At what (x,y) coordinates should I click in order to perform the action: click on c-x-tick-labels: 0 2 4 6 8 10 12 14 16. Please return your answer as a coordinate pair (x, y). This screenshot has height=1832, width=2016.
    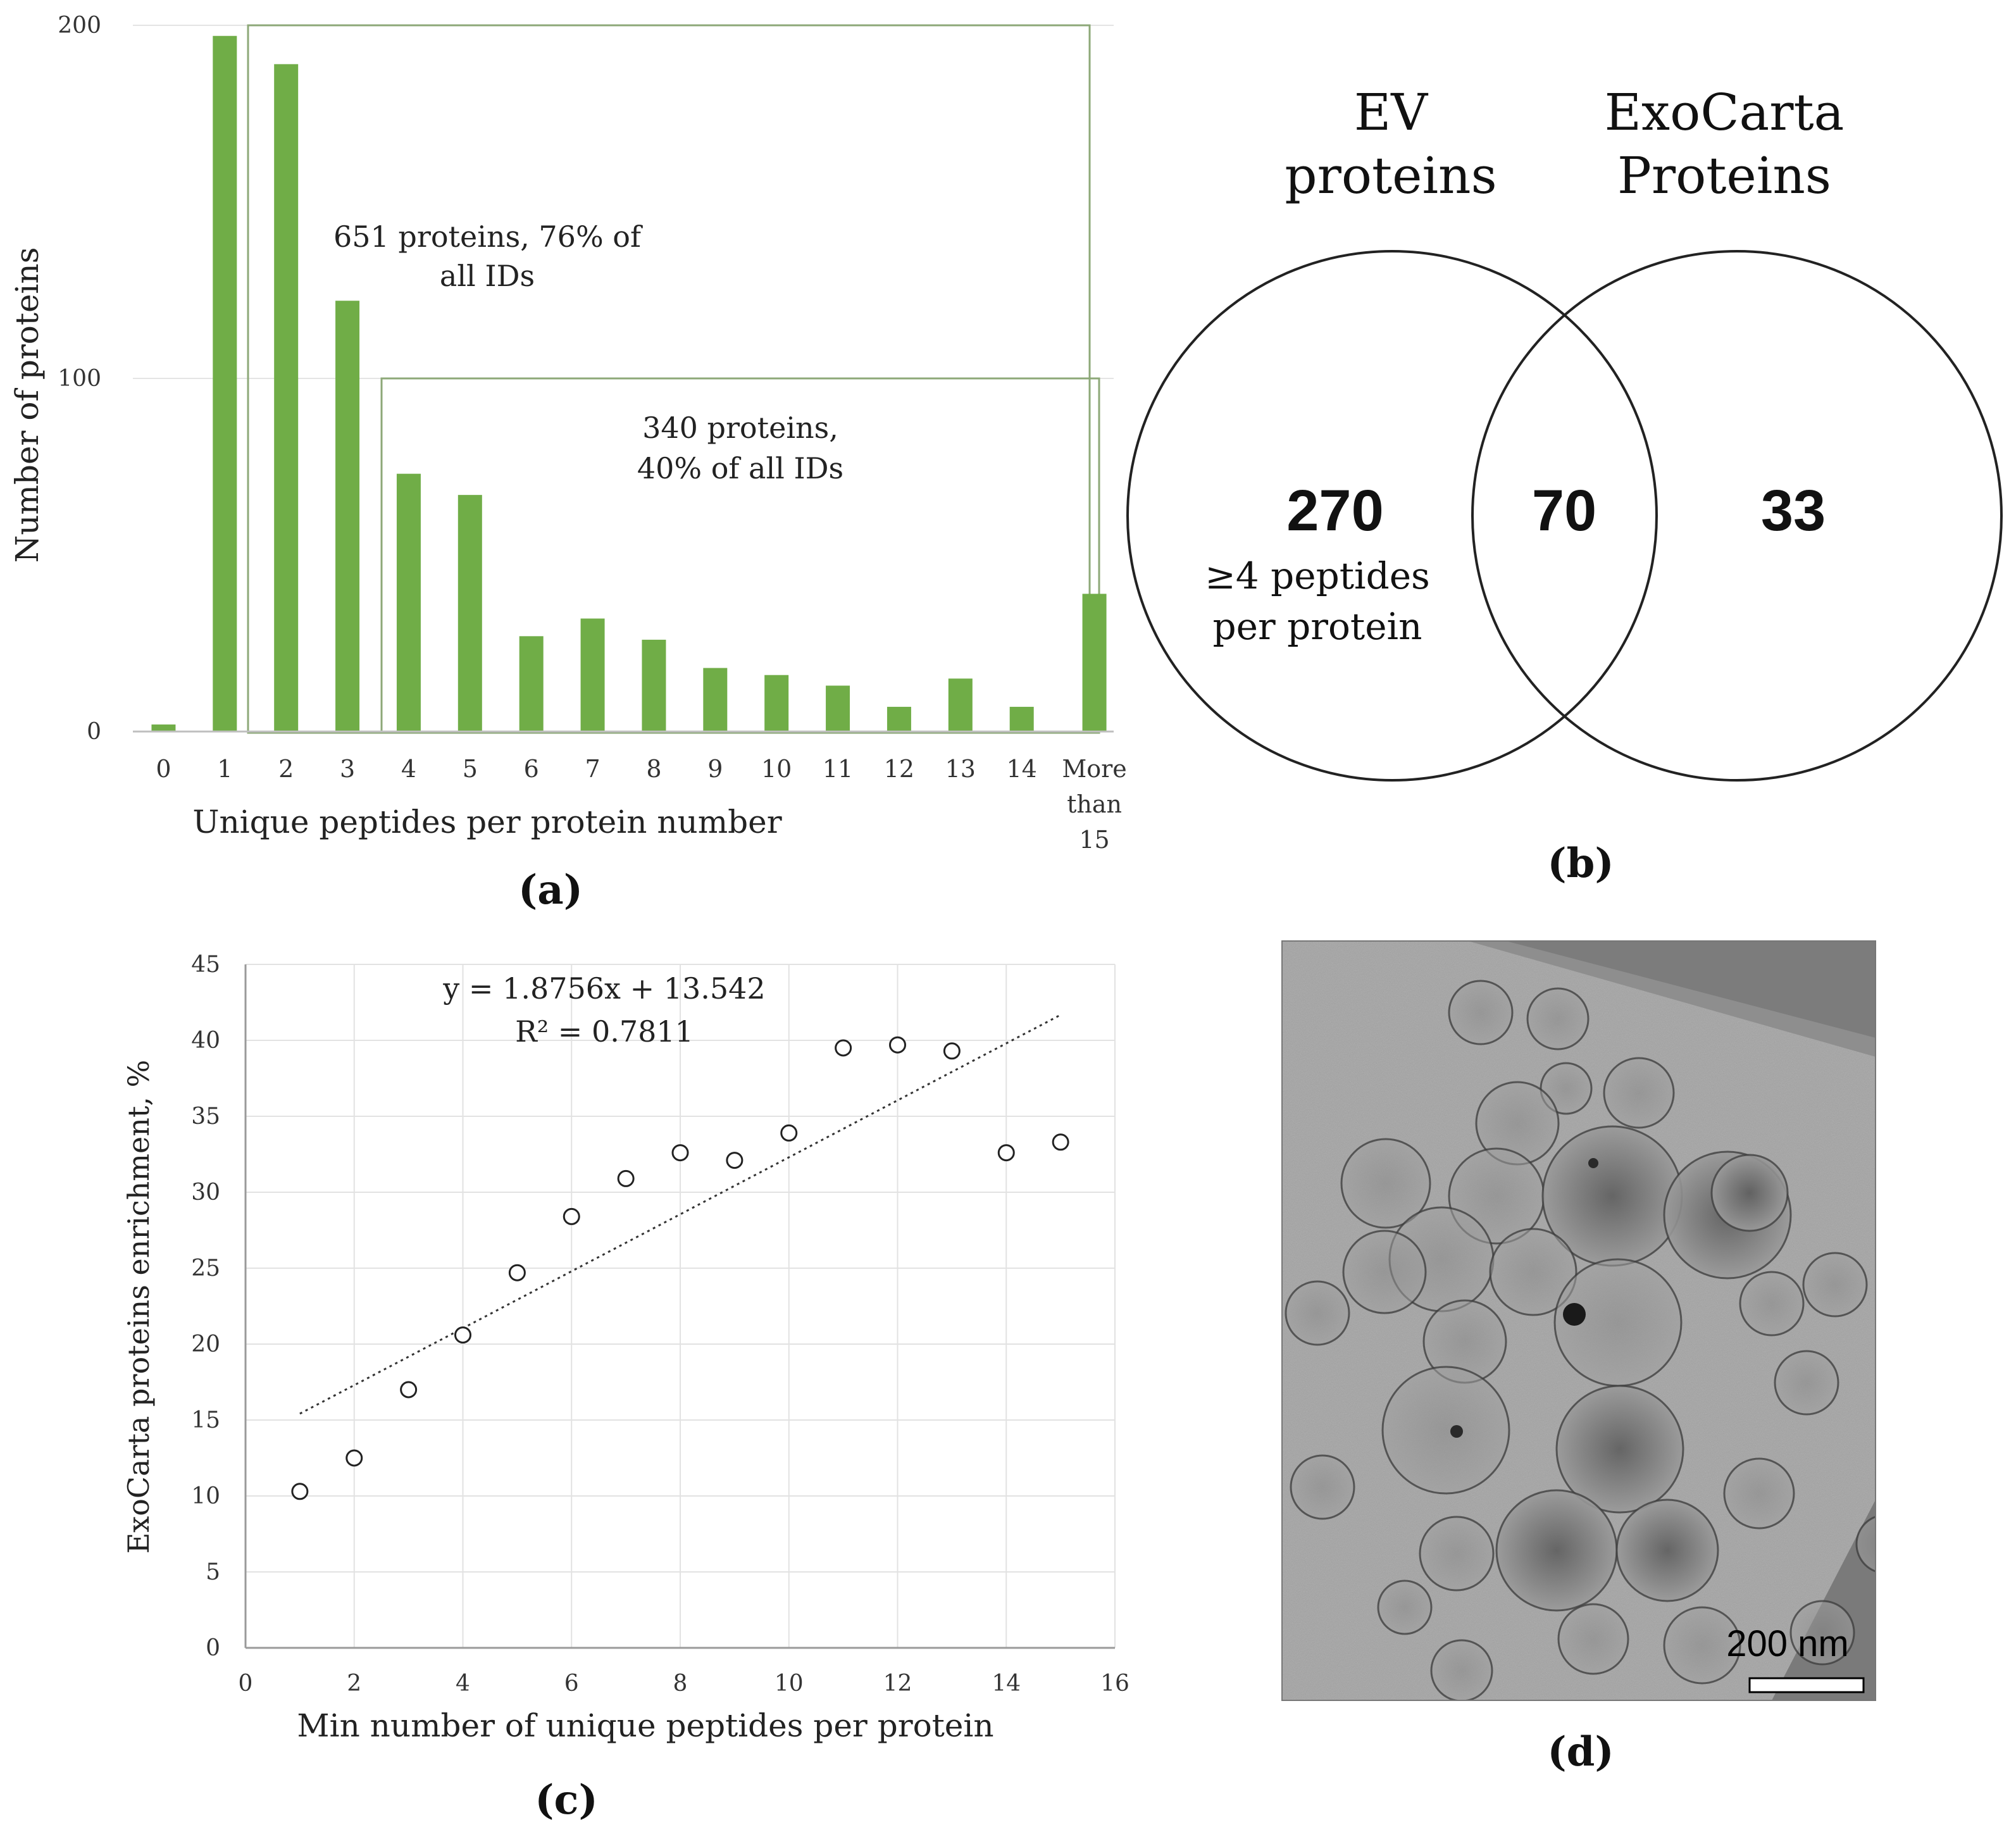
    Looking at the image, I should click on (684, 1684).